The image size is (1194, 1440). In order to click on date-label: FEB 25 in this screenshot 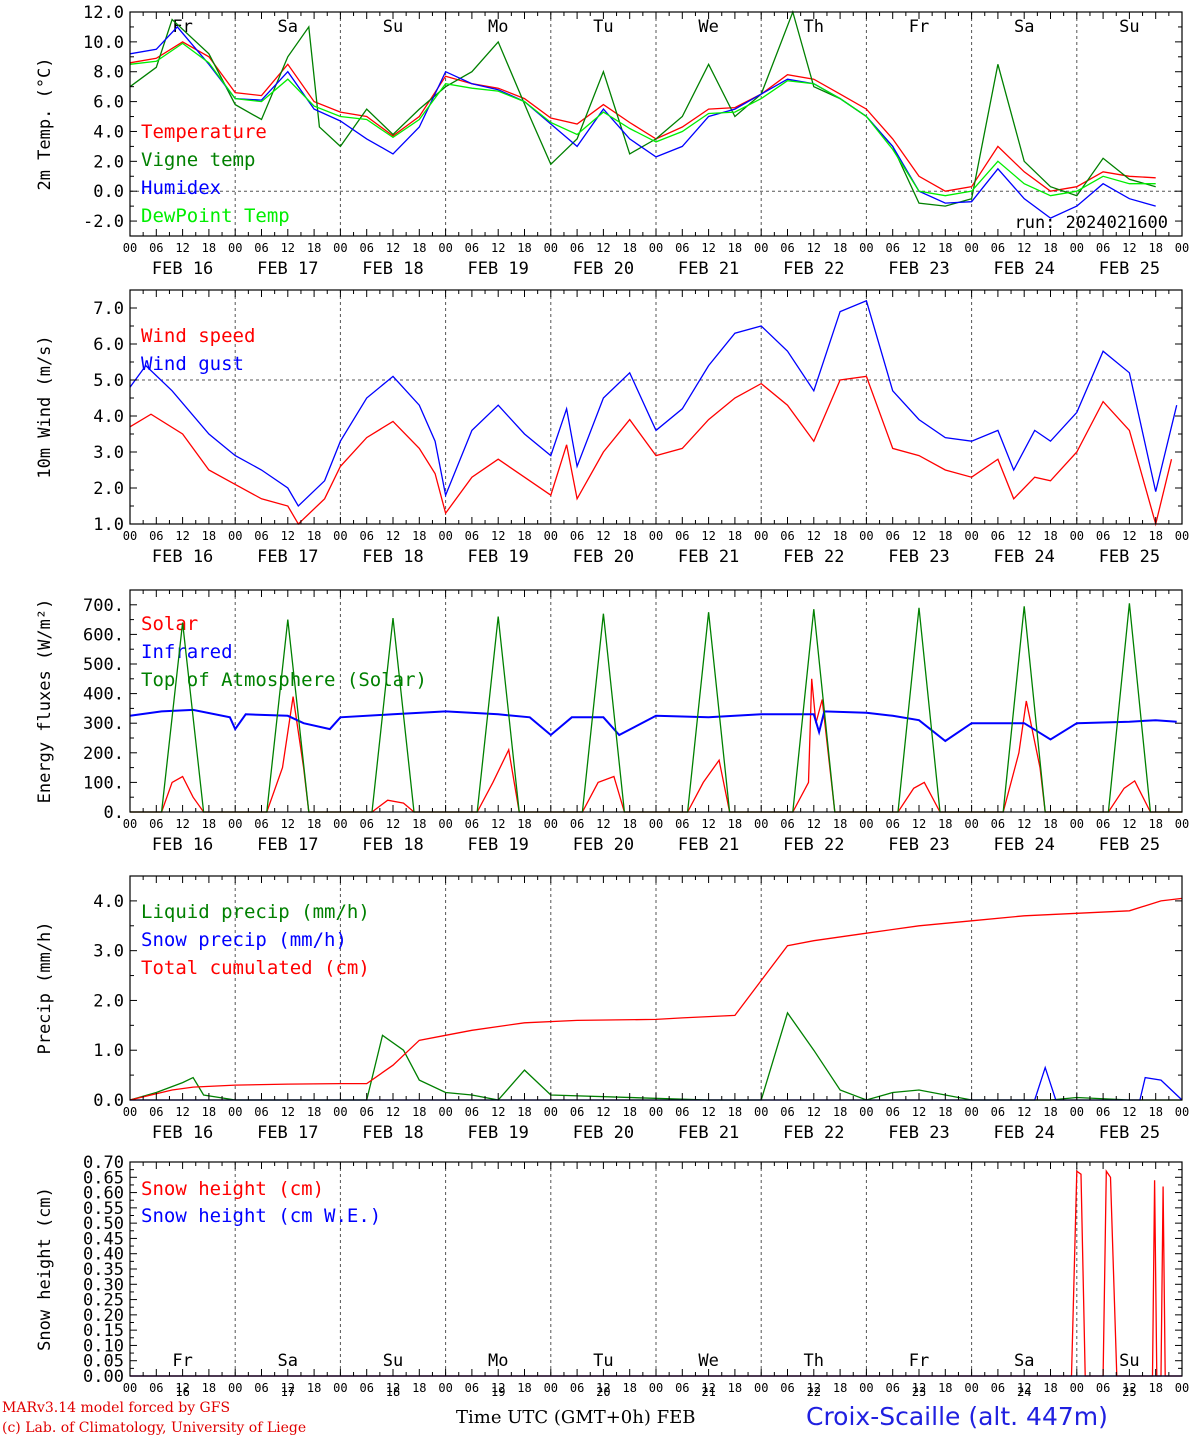, I will do `click(1129, 845)`.